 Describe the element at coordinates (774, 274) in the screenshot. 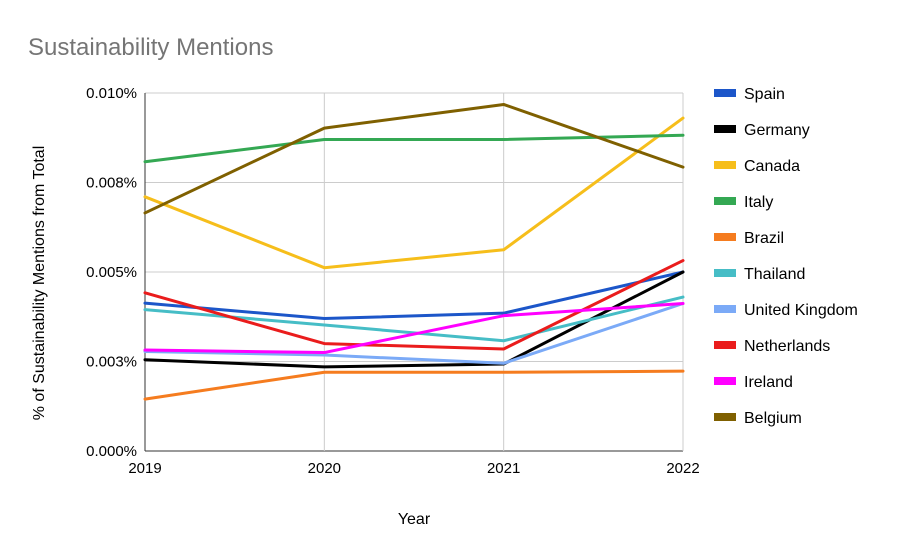

I see `legend-label: Thailand` at that location.